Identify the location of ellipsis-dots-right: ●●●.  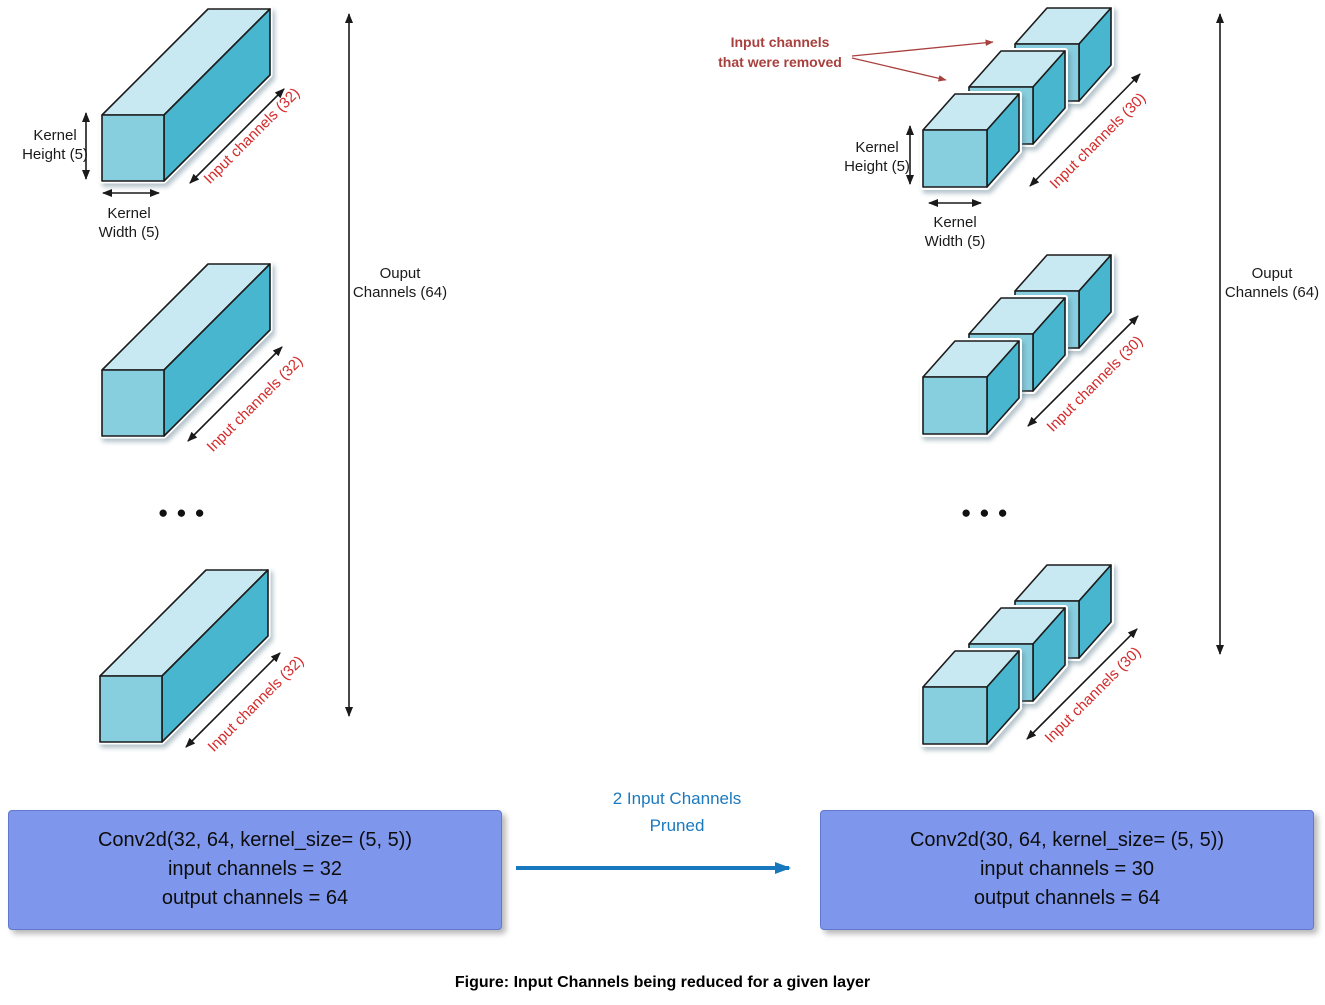
(988, 512).